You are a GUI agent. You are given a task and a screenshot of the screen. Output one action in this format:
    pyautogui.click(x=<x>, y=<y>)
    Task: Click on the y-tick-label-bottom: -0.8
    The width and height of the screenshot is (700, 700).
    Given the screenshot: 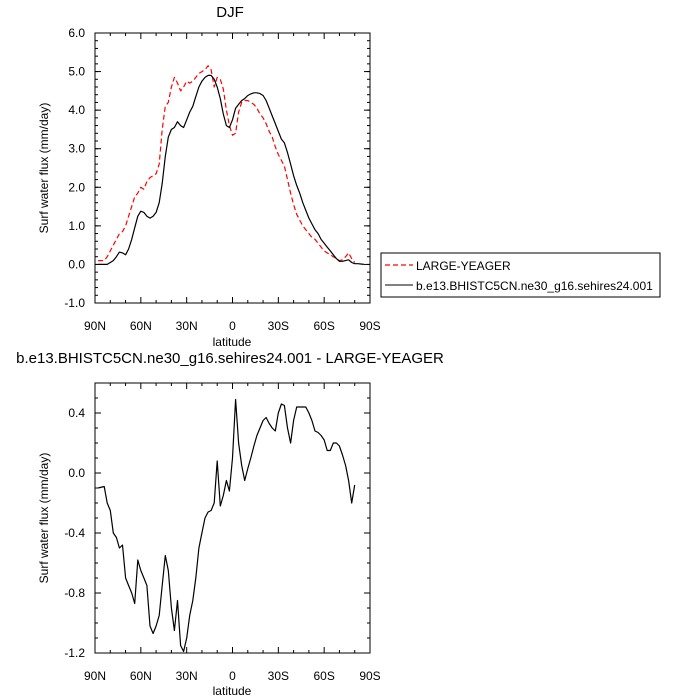 What is the action you would take?
    pyautogui.click(x=74, y=593)
    